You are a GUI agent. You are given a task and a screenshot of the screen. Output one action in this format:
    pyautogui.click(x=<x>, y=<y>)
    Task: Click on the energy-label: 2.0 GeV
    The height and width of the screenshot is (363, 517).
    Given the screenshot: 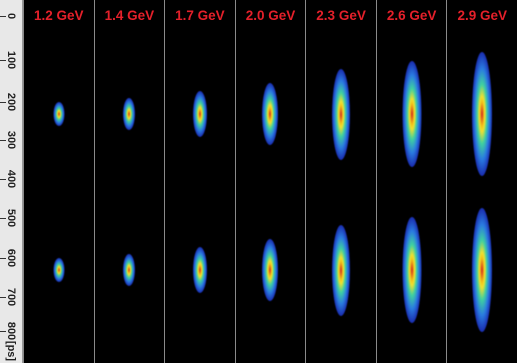 What is the action you would take?
    pyautogui.click(x=270, y=15)
    